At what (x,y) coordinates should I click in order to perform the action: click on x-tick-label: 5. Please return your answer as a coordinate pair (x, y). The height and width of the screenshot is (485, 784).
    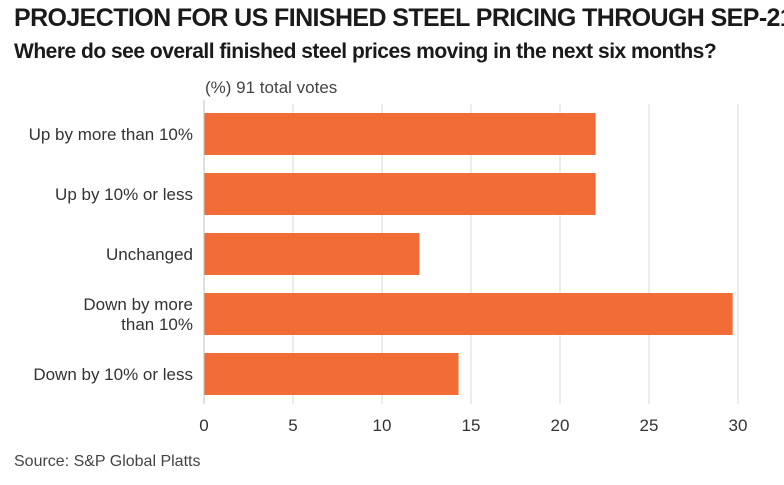
    Looking at the image, I should click on (292, 425).